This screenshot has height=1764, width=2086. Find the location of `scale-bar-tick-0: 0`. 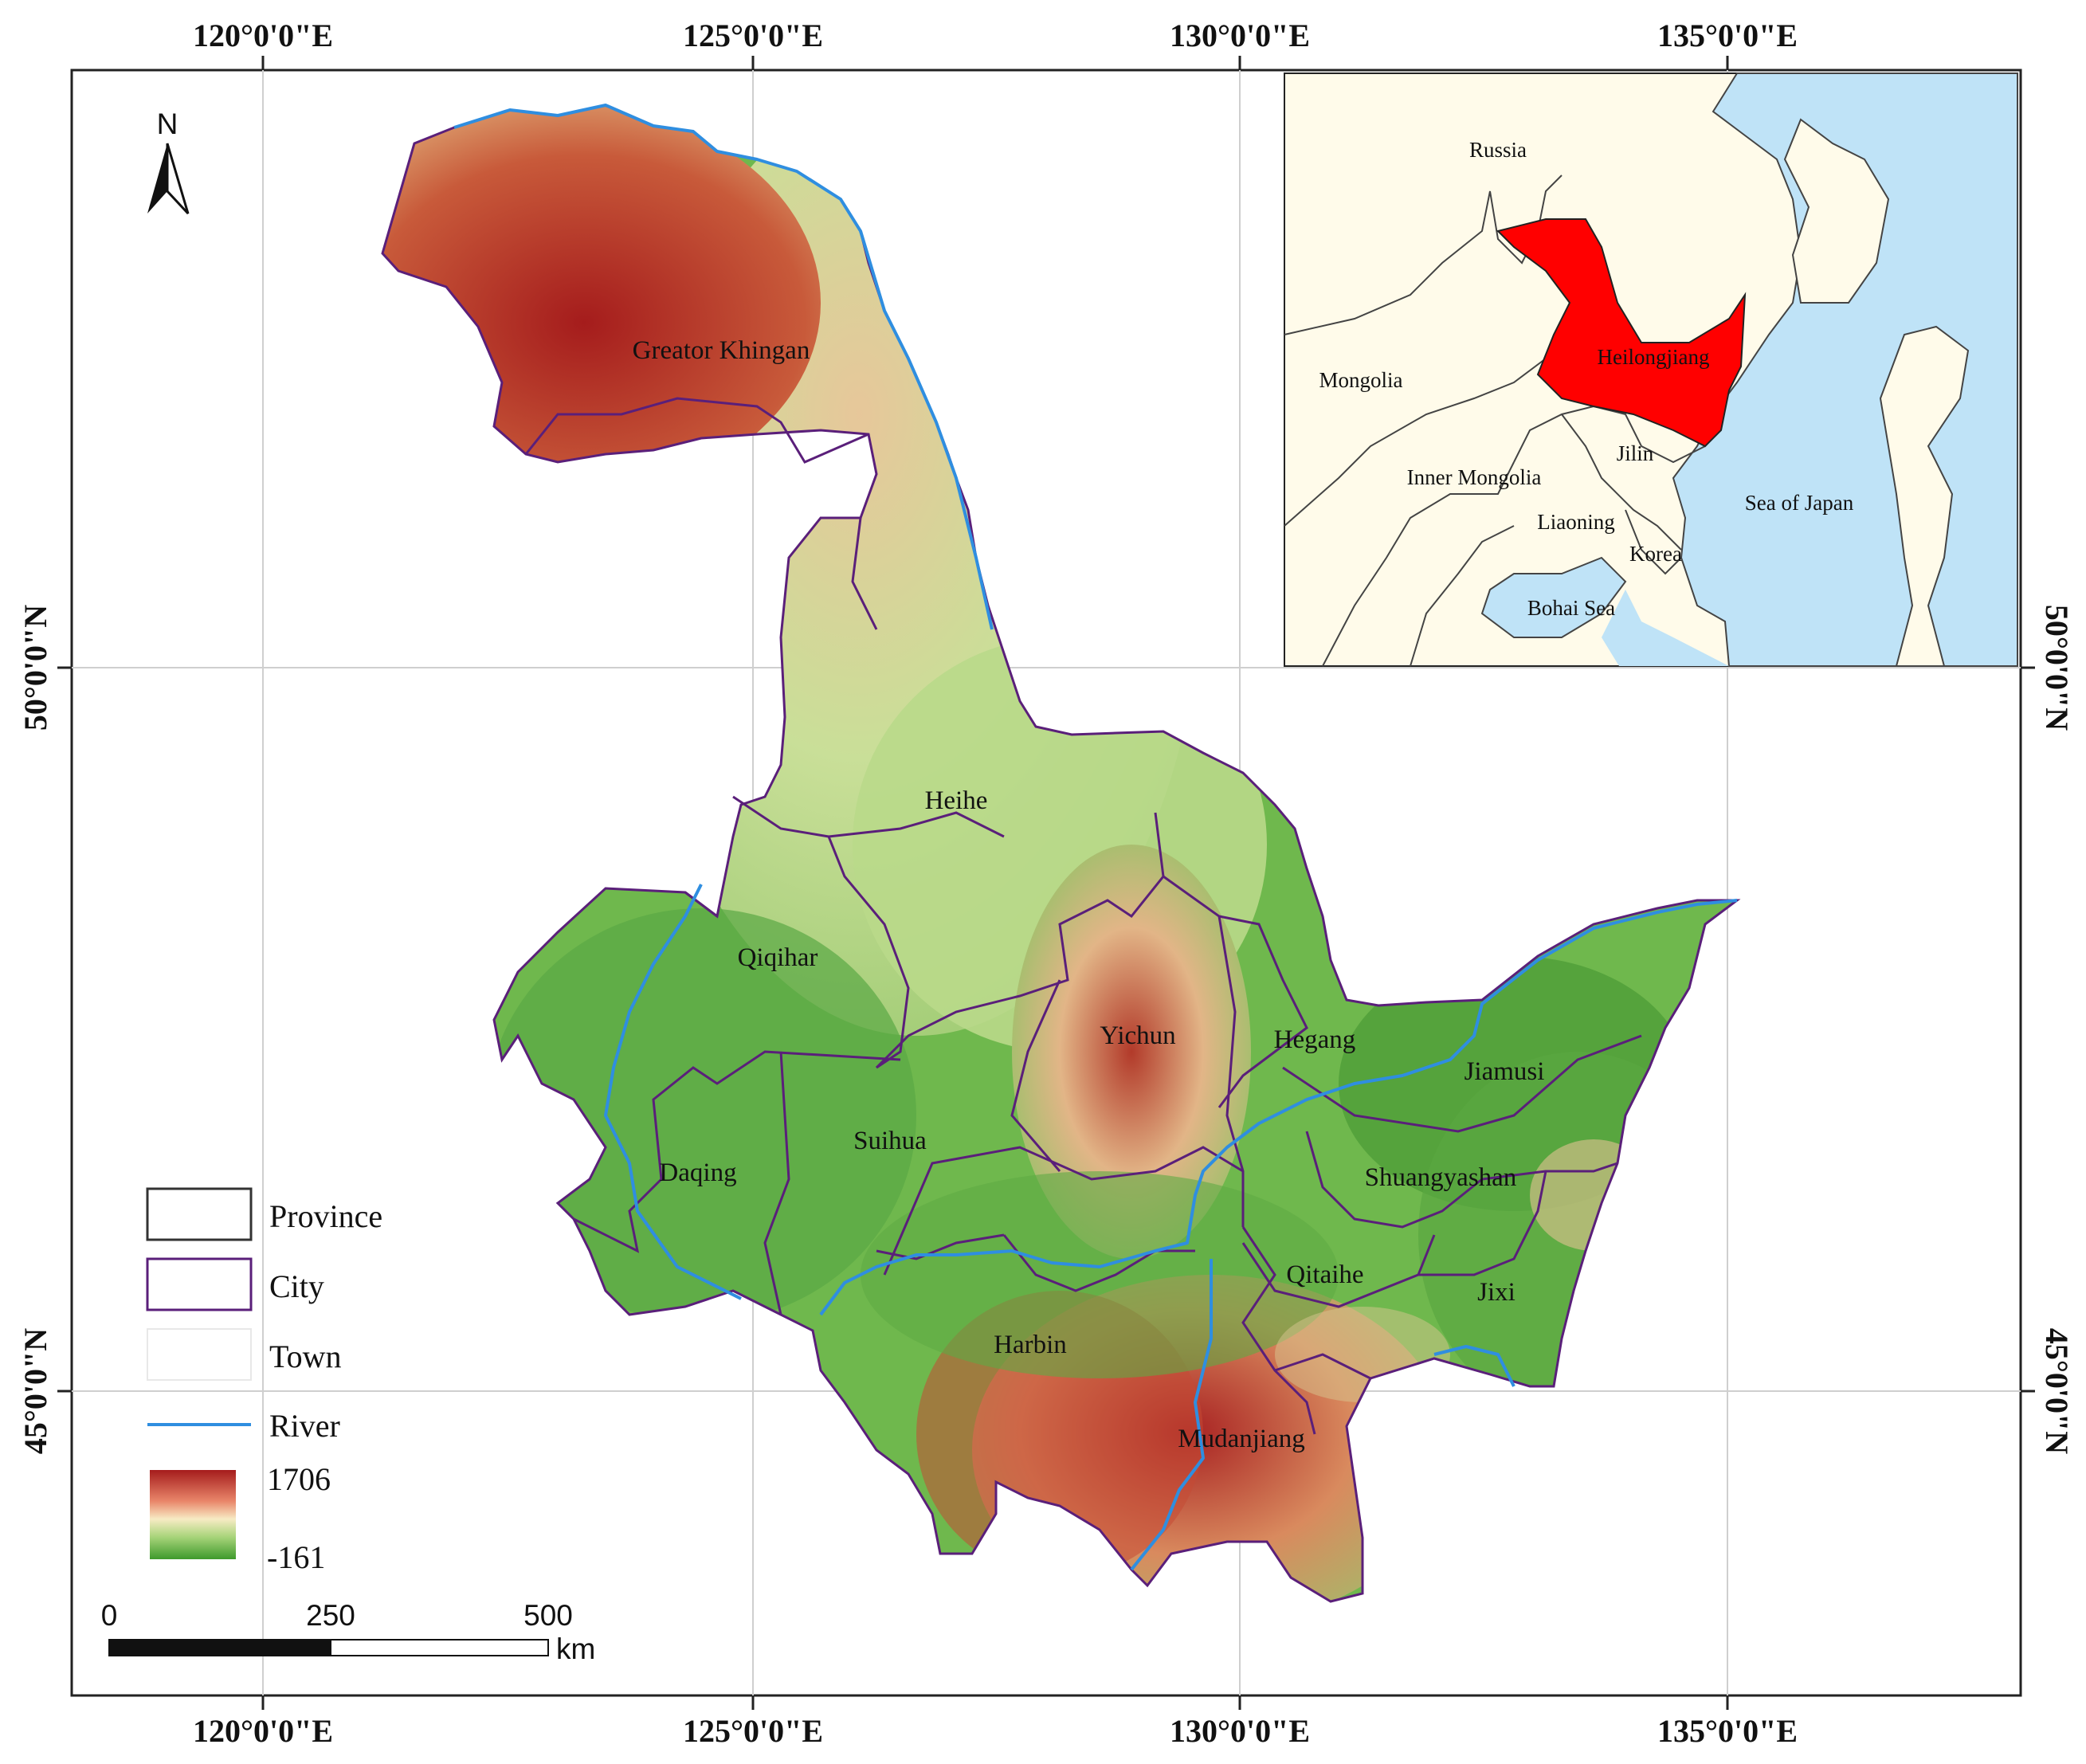

scale-bar-tick-0: 0 is located at coordinates (109, 1615).